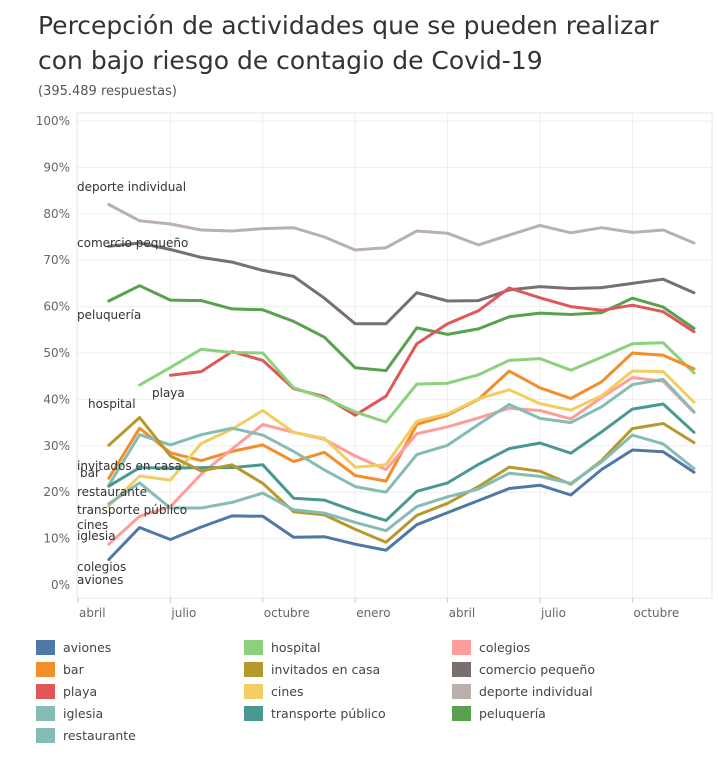 This screenshot has width=718, height=765. I want to click on y-tick-label: 100%, so click(53, 121).